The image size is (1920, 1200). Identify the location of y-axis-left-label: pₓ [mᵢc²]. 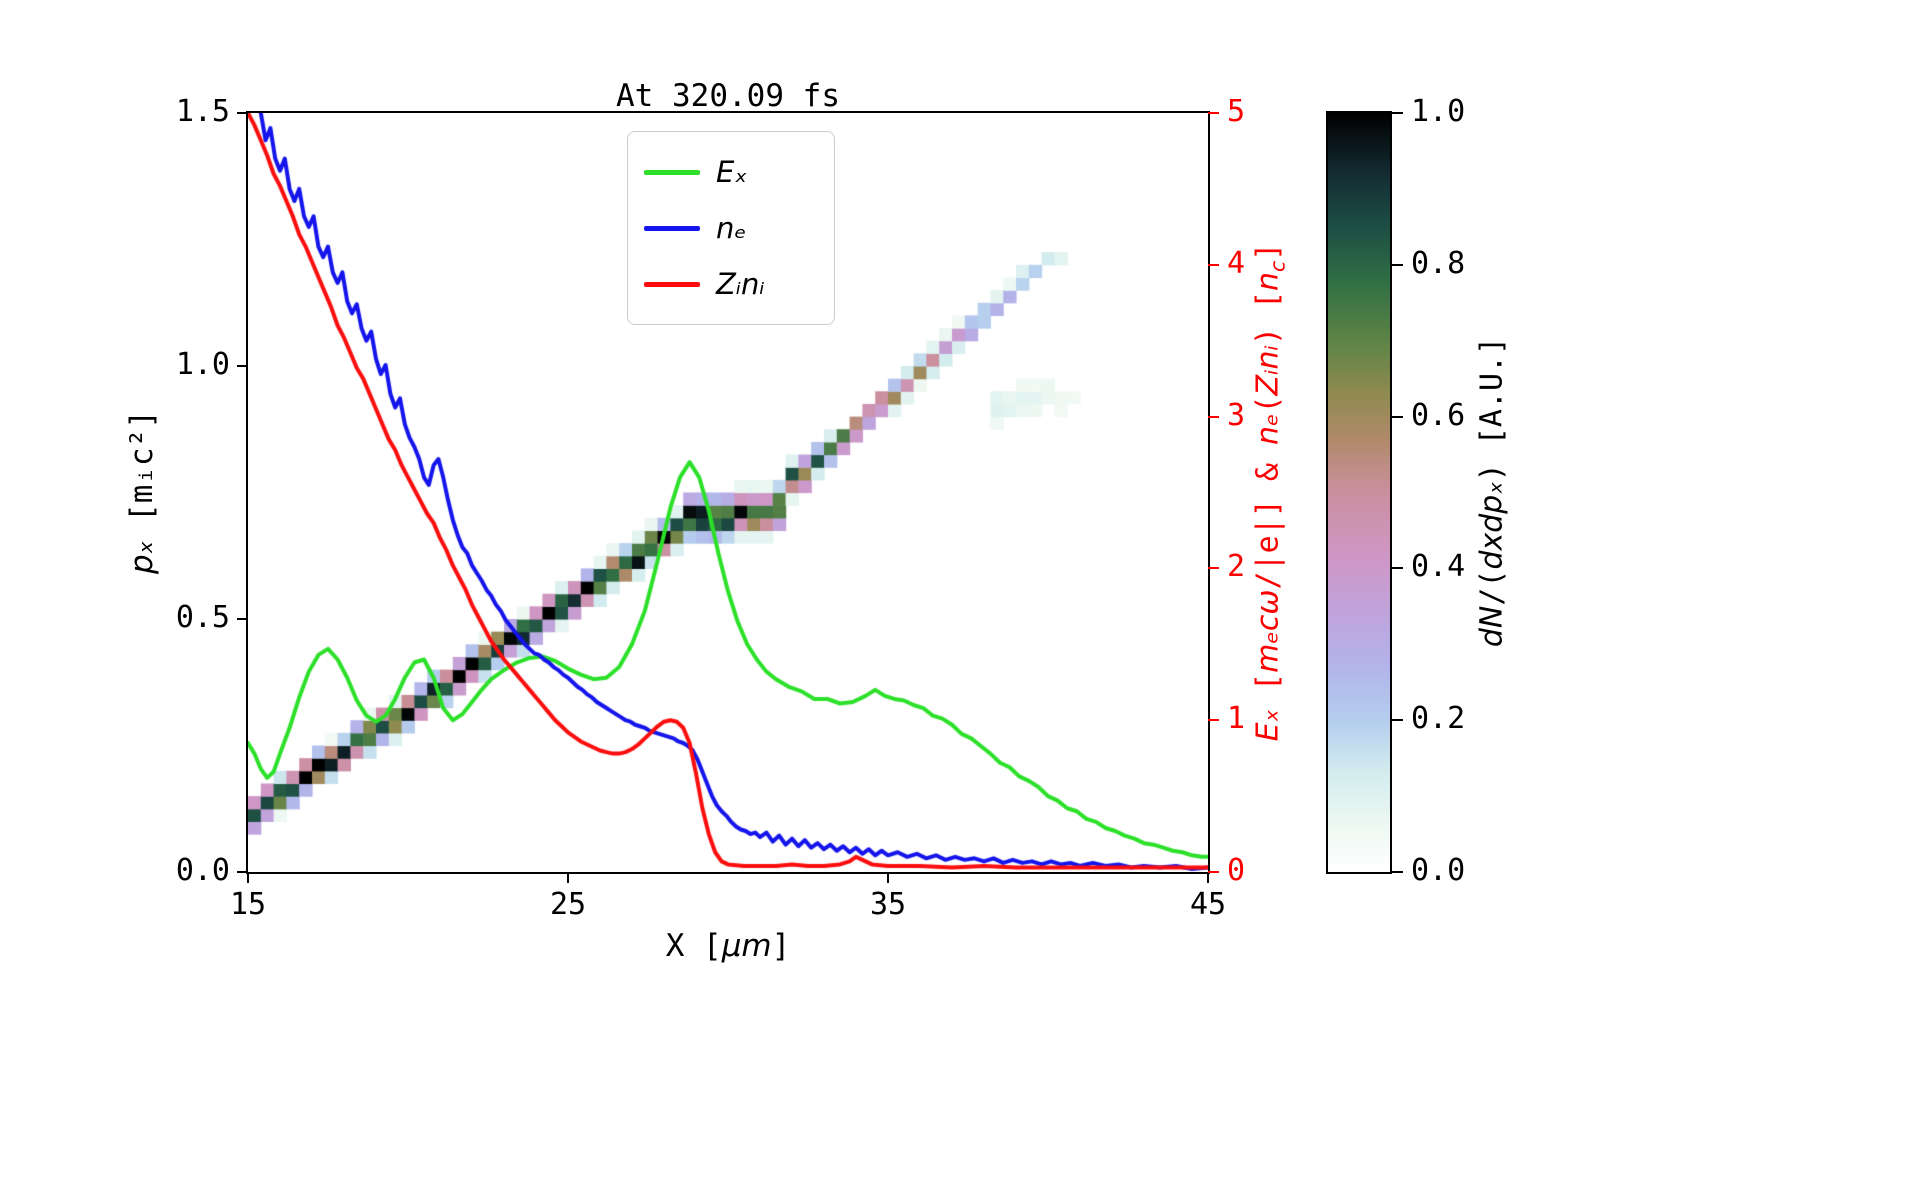
(142, 492).